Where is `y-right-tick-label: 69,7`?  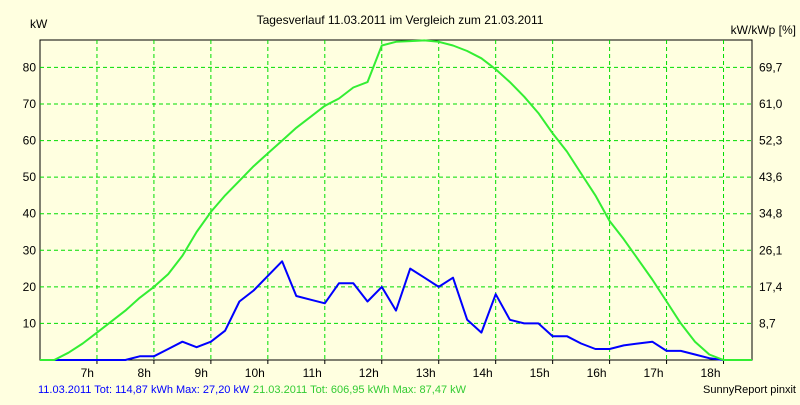
y-right-tick-label: 69,7 is located at coordinates (771, 67).